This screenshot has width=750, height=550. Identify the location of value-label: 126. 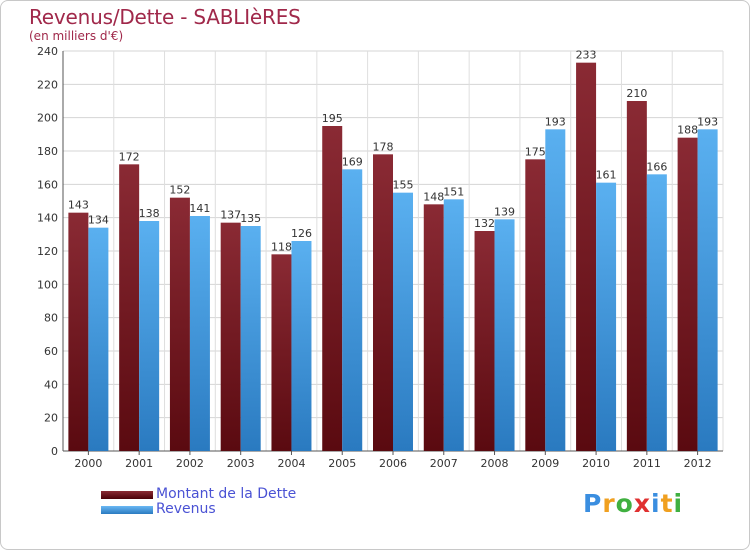
(301, 233).